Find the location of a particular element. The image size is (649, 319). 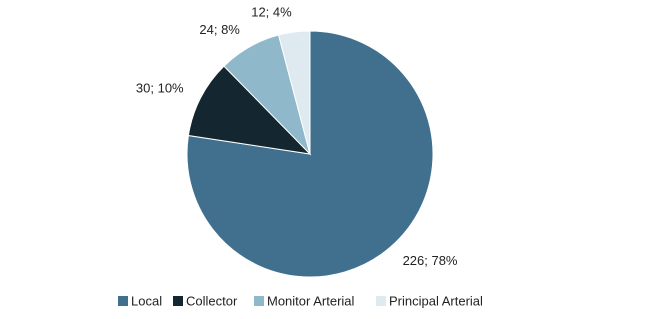

data-label: 226; 78% is located at coordinates (430, 260).